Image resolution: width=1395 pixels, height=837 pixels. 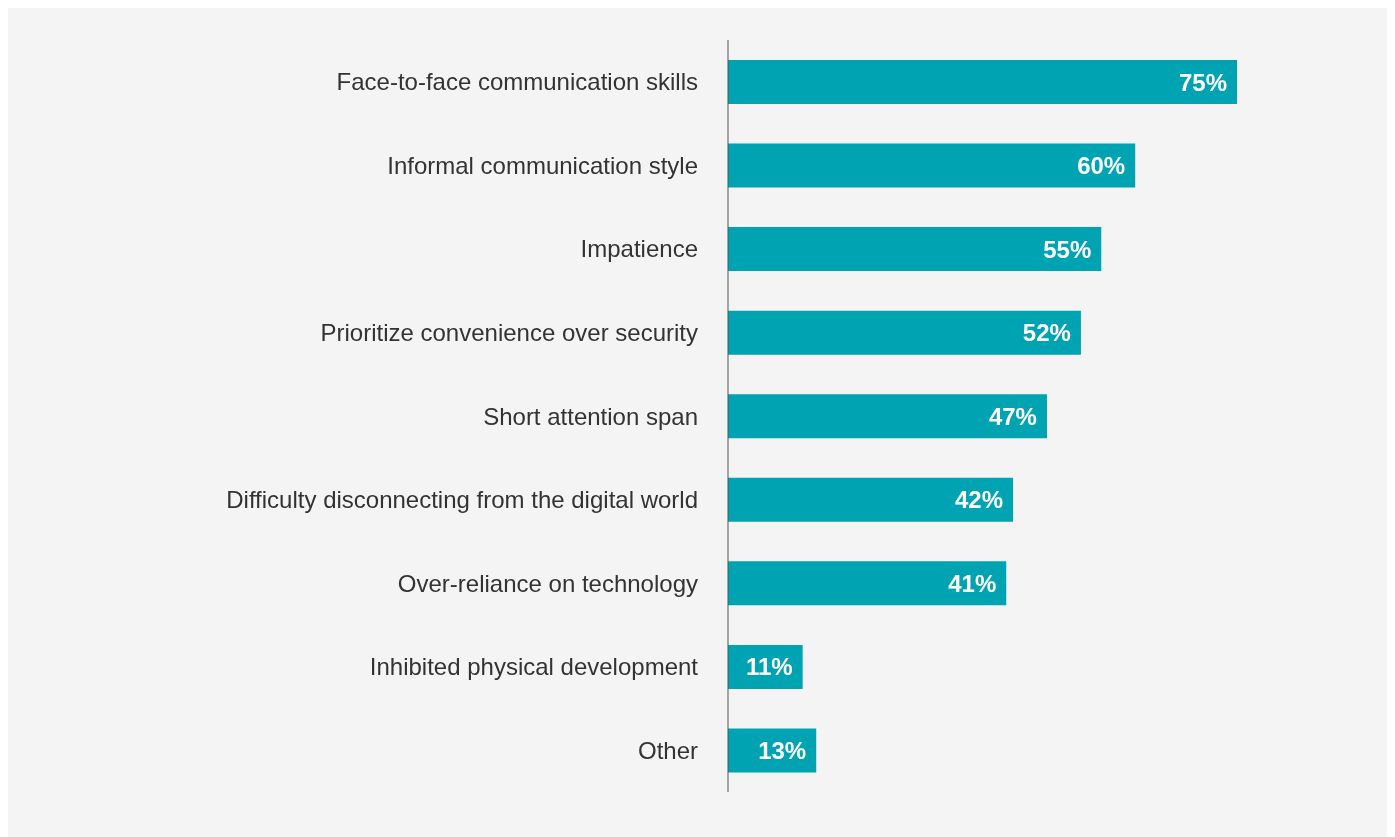 What do you see at coordinates (542, 165) in the screenshot?
I see `y-tick-label: Informal communication style` at bounding box center [542, 165].